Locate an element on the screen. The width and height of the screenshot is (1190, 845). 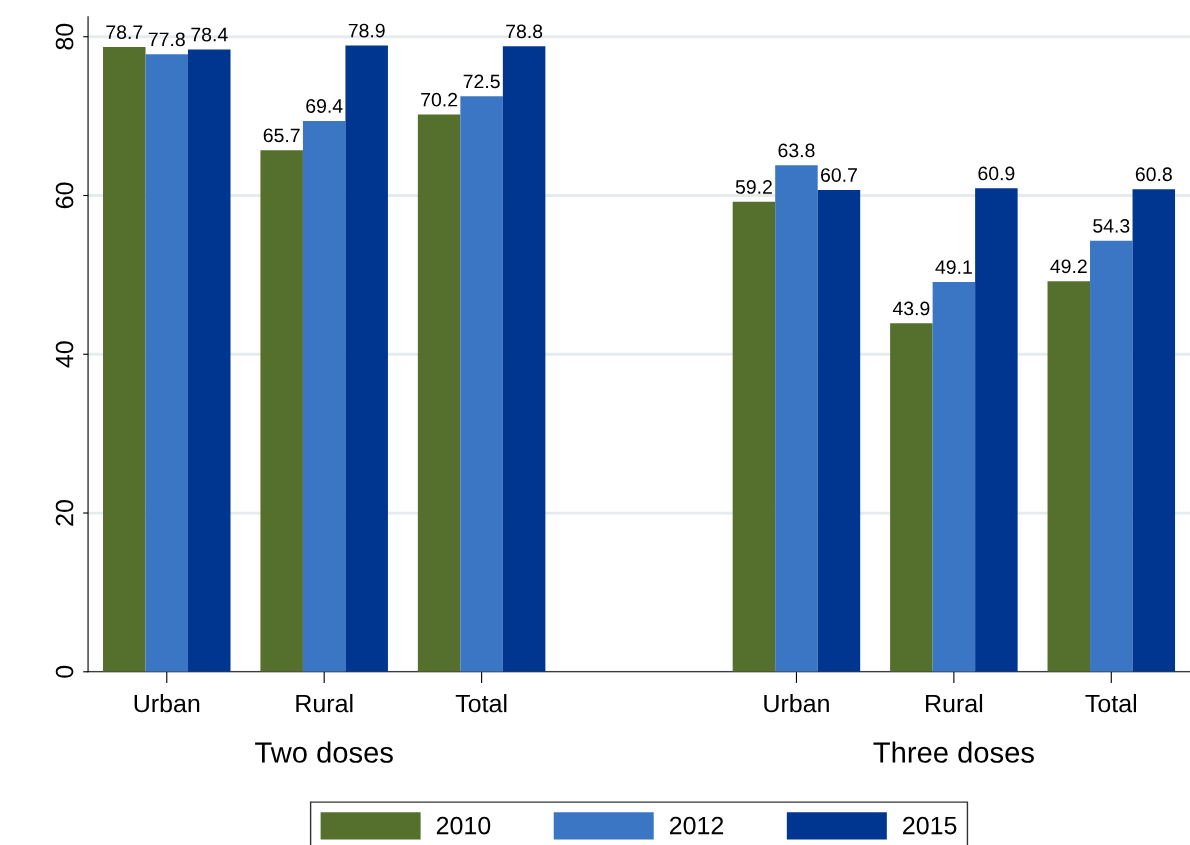
y-tick-label: 0 is located at coordinates (64, 671).